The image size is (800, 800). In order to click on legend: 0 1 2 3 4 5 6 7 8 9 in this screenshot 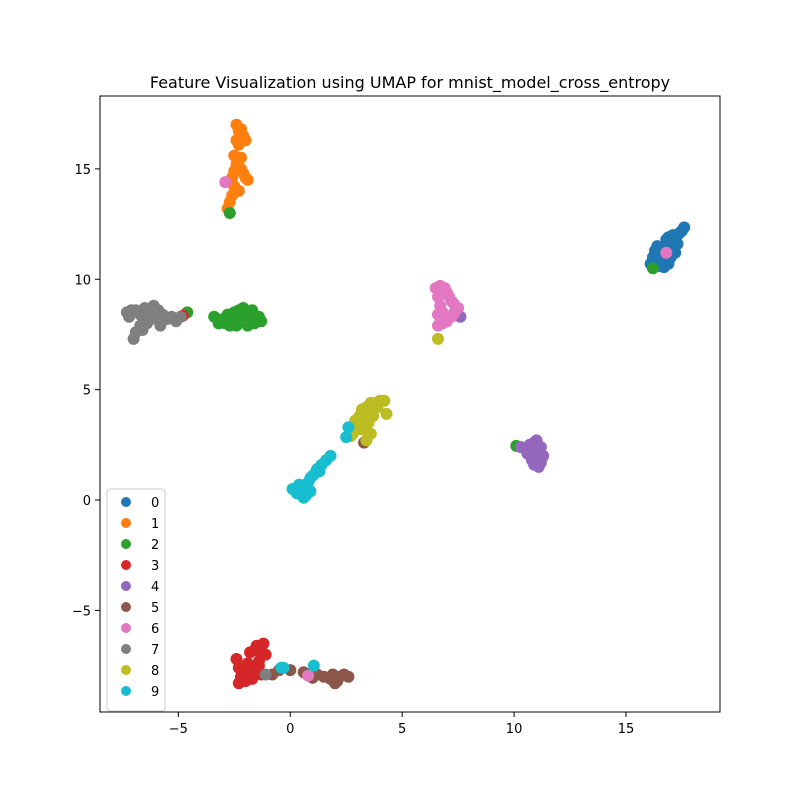, I will do `click(136, 600)`.